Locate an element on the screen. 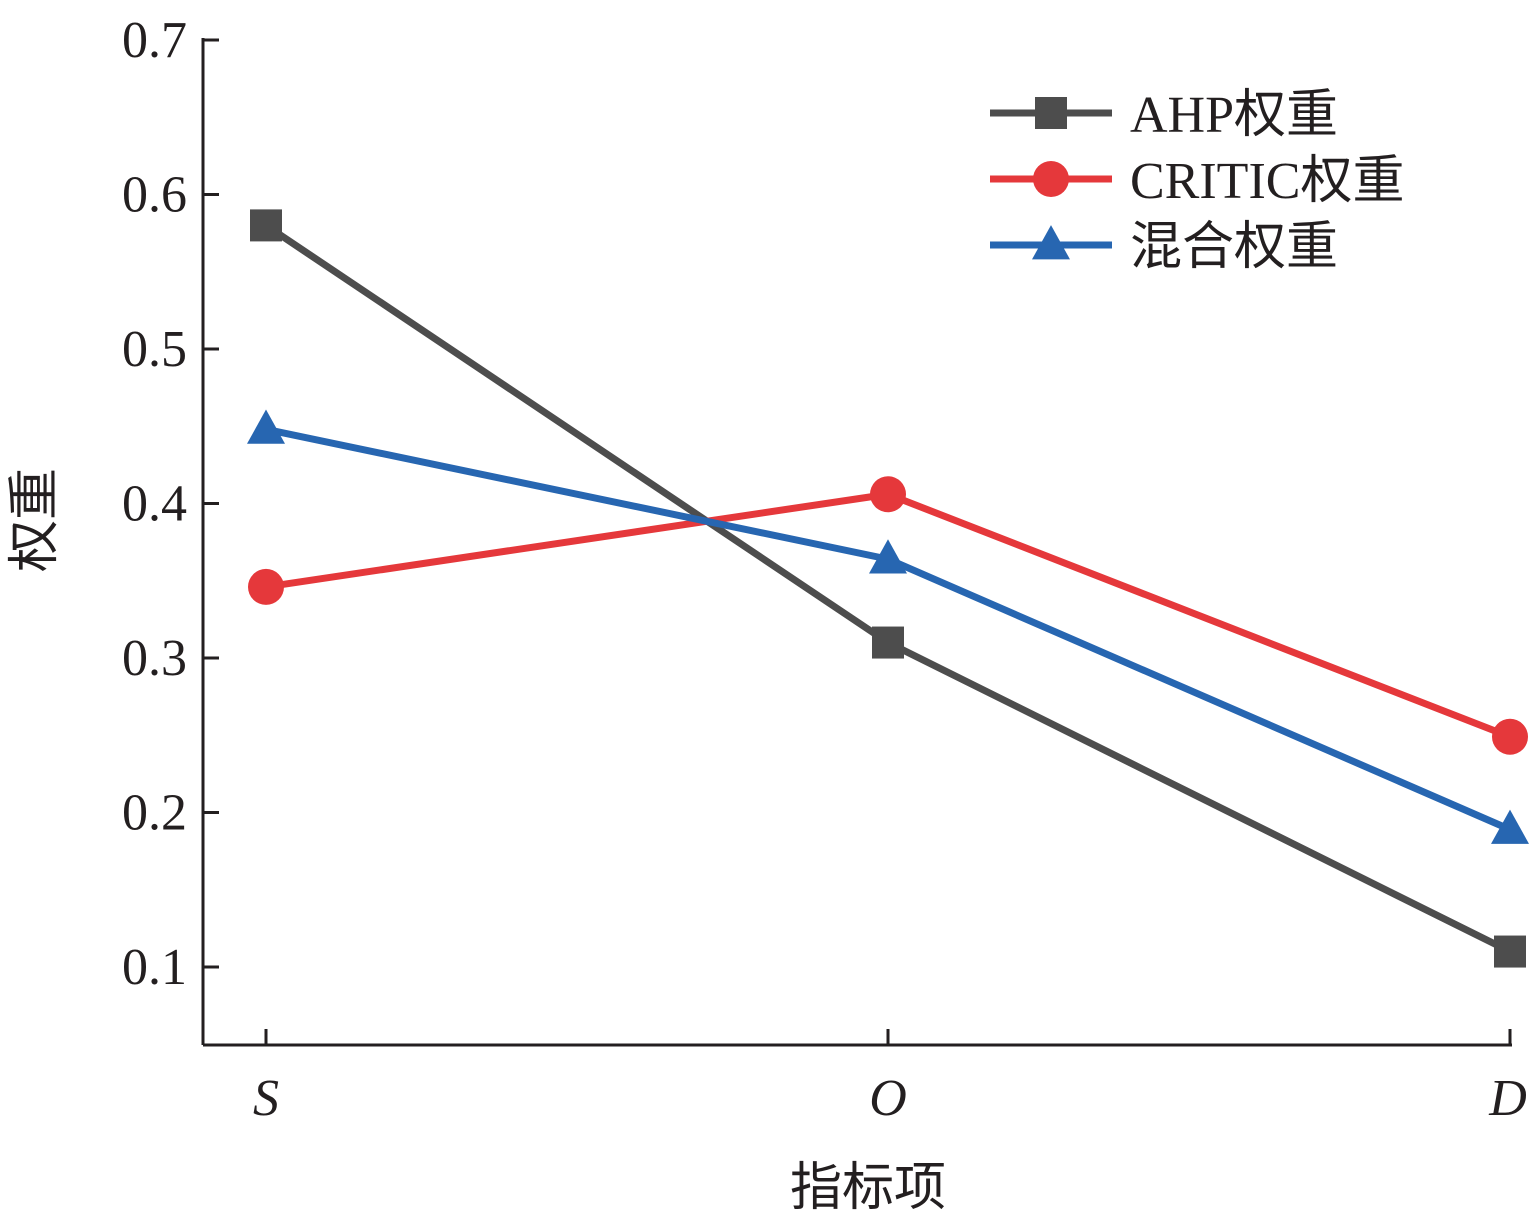  legend-label: CRITIC权重 is located at coordinates (1267, 181).